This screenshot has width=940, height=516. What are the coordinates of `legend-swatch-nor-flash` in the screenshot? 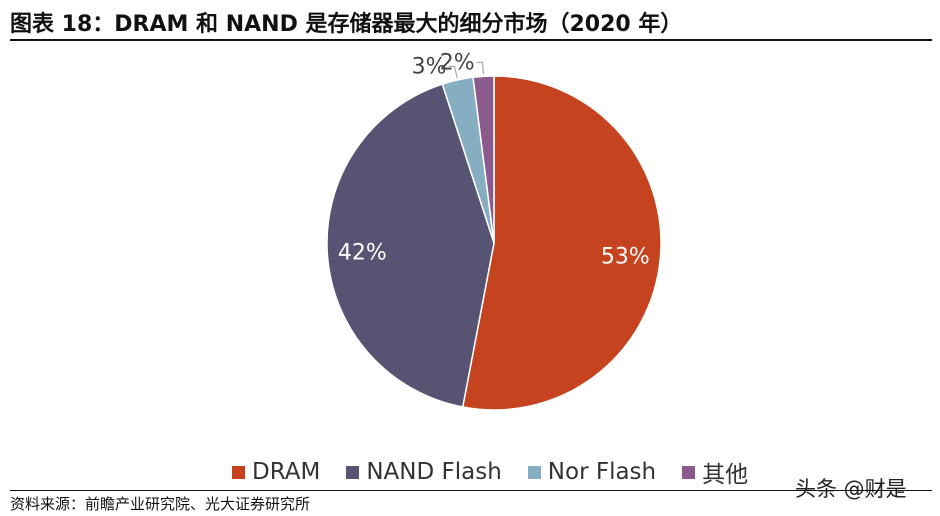 It's located at (534, 472).